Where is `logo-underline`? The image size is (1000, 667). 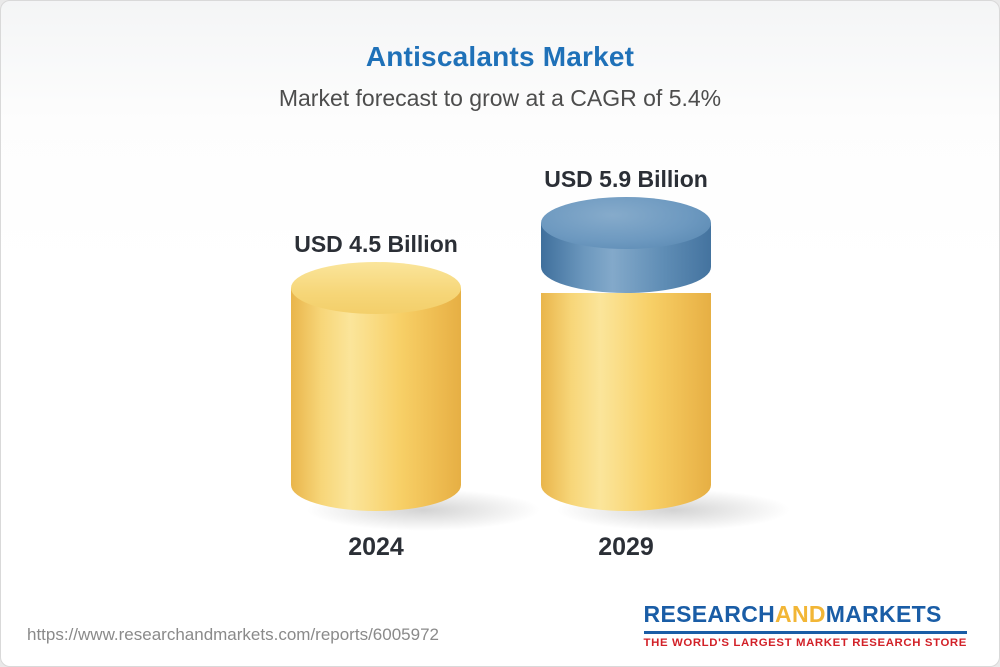 logo-underline is located at coordinates (805, 632).